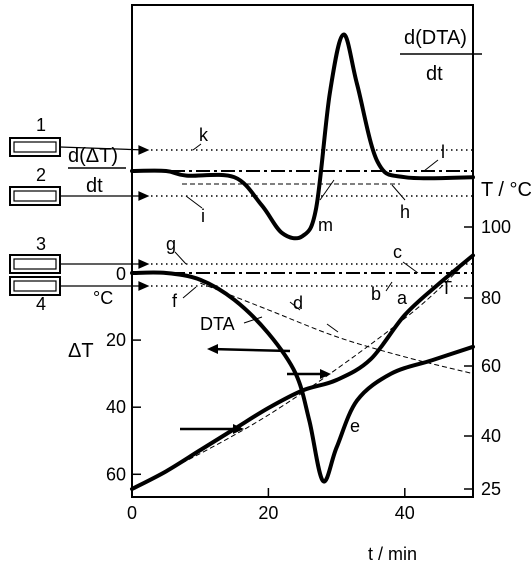 The width and height of the screenshot is (531, 568). What do you see at coordinates (443, 152) in the screenshot?
I see `letter-l: l` at bounding box center [443, 152].